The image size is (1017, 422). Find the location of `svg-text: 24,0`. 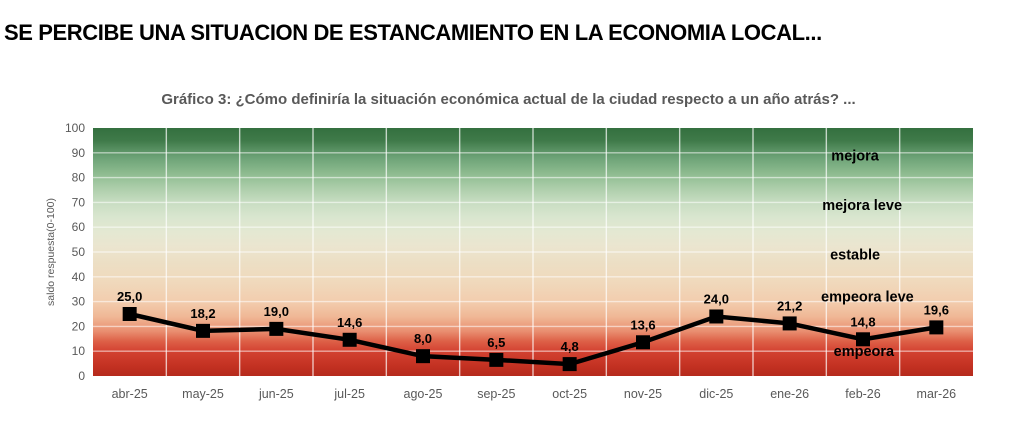

svg-text: 24,0 is located at coordinates (716, 298).